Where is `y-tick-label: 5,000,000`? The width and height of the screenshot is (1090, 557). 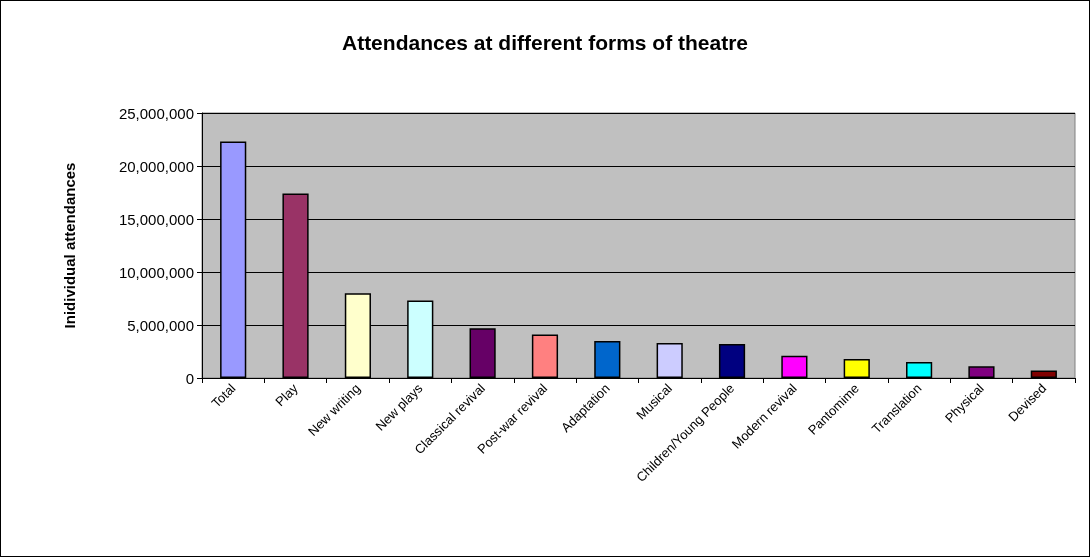 y-tick-label: 5,000,000 is located at coordinates (160, 325).